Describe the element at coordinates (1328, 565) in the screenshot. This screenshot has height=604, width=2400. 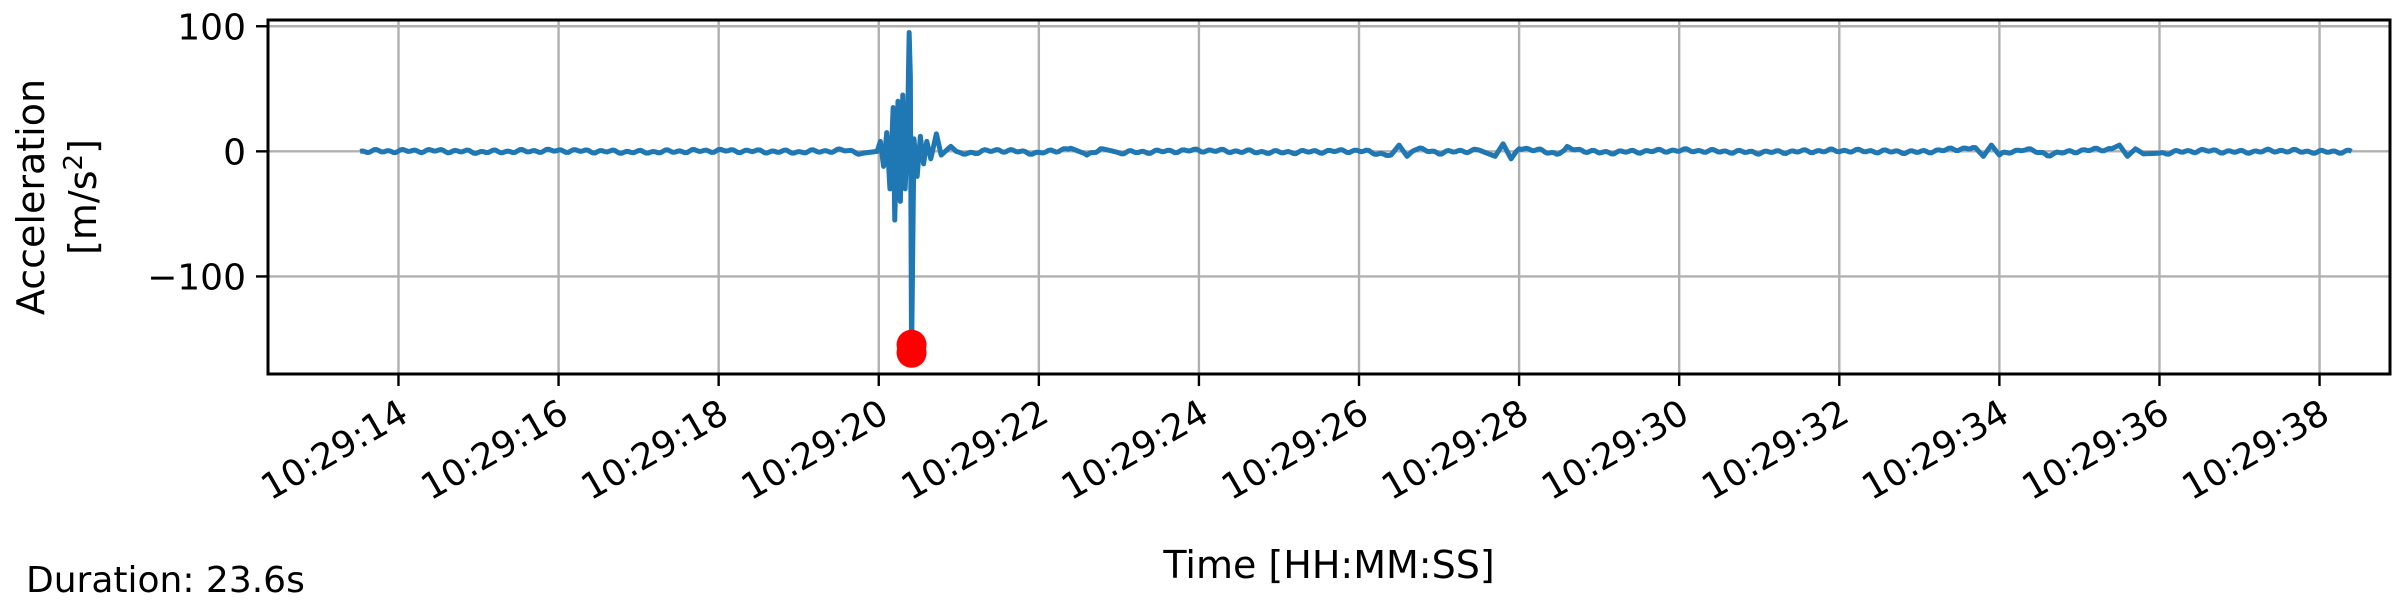
I see `x-axis-label: Time [HH:MM:SS]` at that location.